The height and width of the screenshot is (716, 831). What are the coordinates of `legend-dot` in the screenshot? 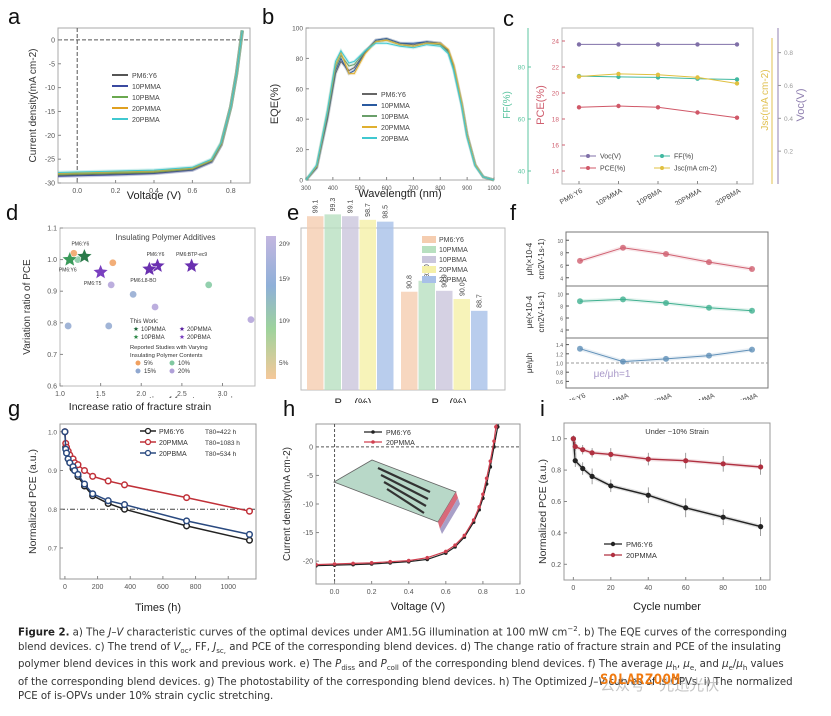 It's located at (172, 371).